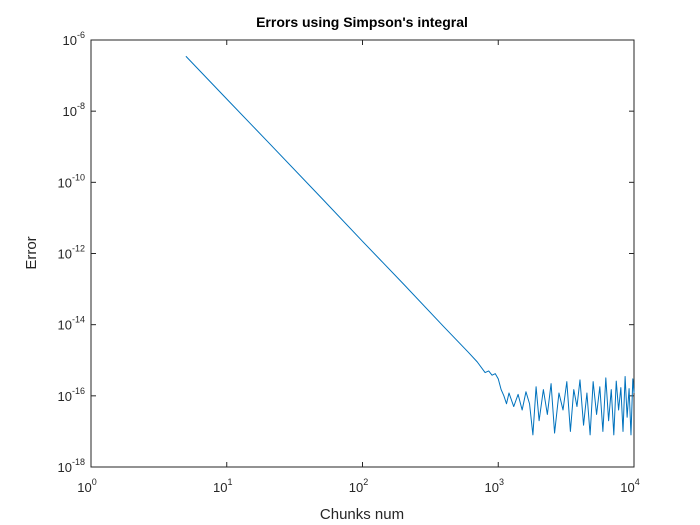 This screenshot has width=700, height=525. Describe the element at coordinates (71, 324) in the screenshot. I see `y-tick-label: 10⁻¹⁴` at that location.